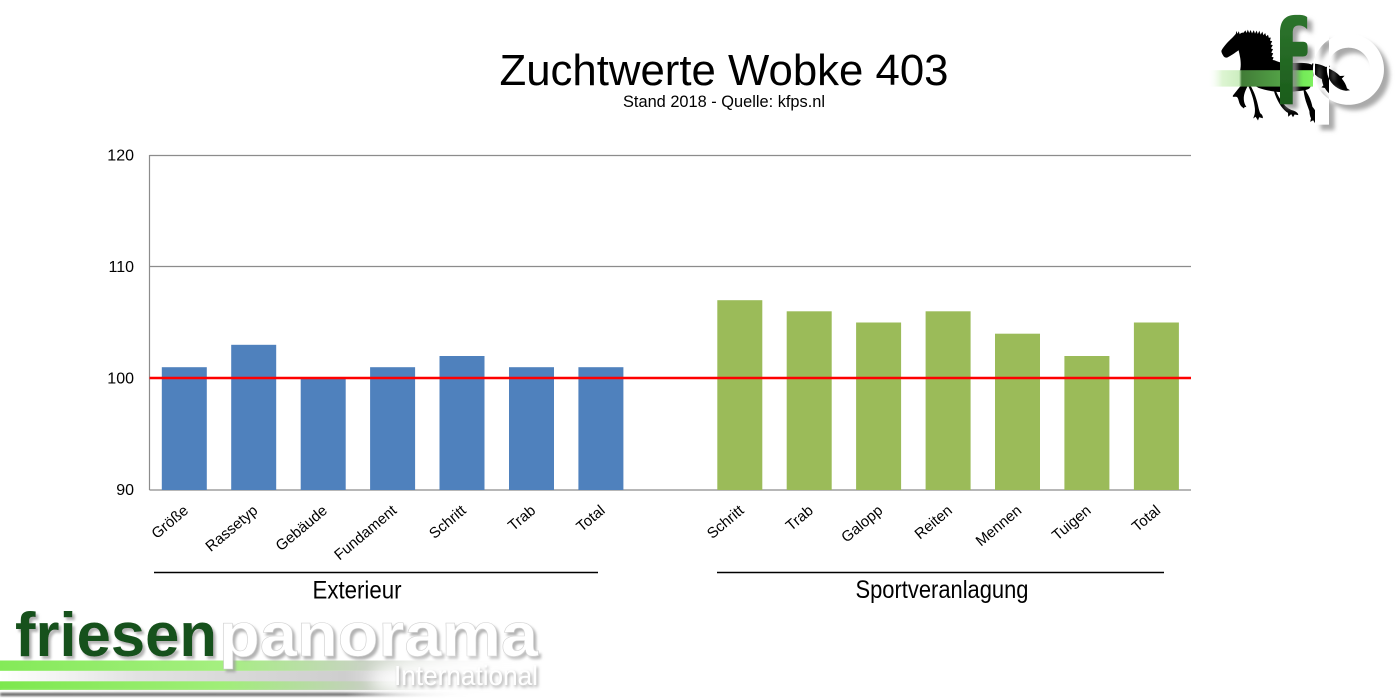 The image size is (1400, 700). I want to click on svg-text: friesen, so click(116, 635).